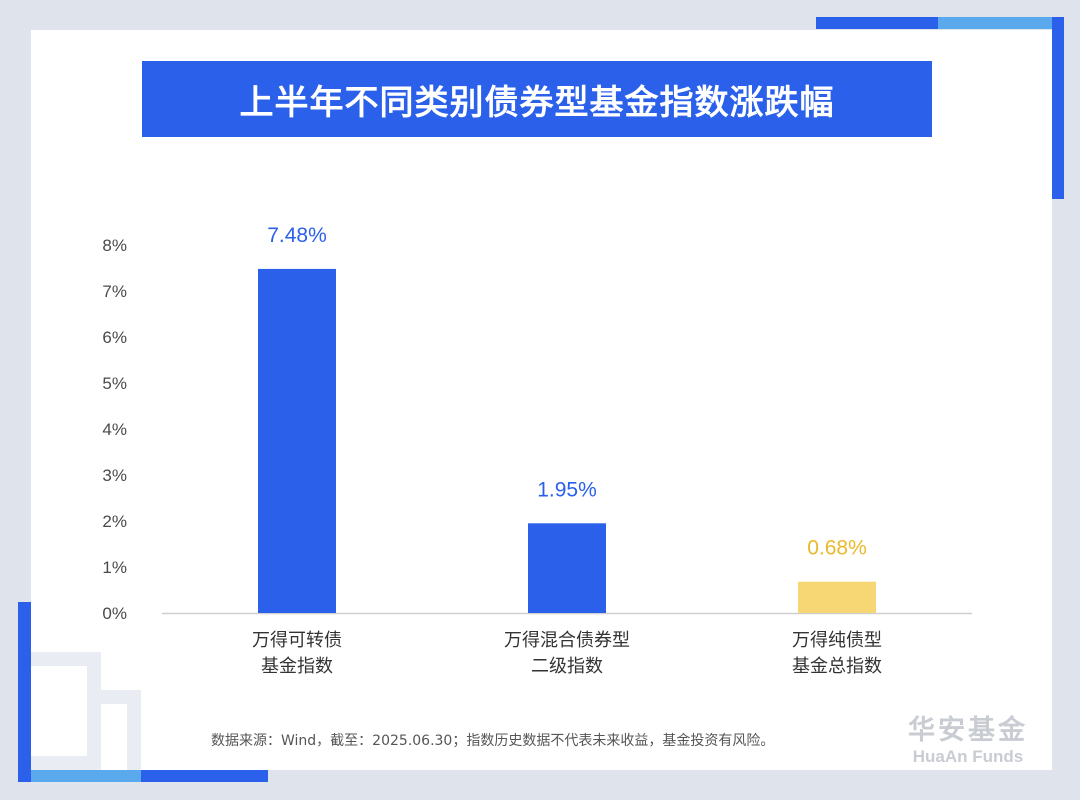  I want to click on data-label: 0.68%, so click(837, 548).